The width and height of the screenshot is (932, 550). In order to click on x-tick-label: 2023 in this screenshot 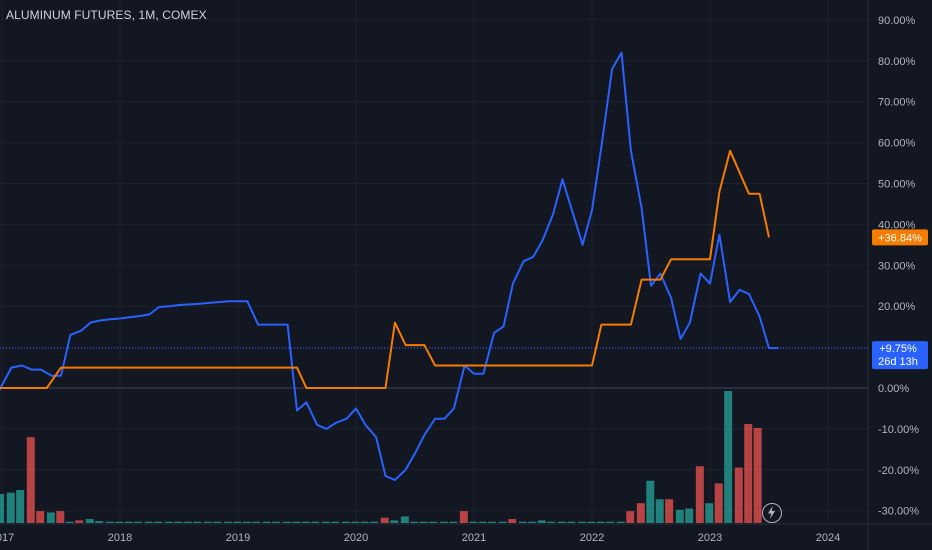, I will do `click(710, 538)`.